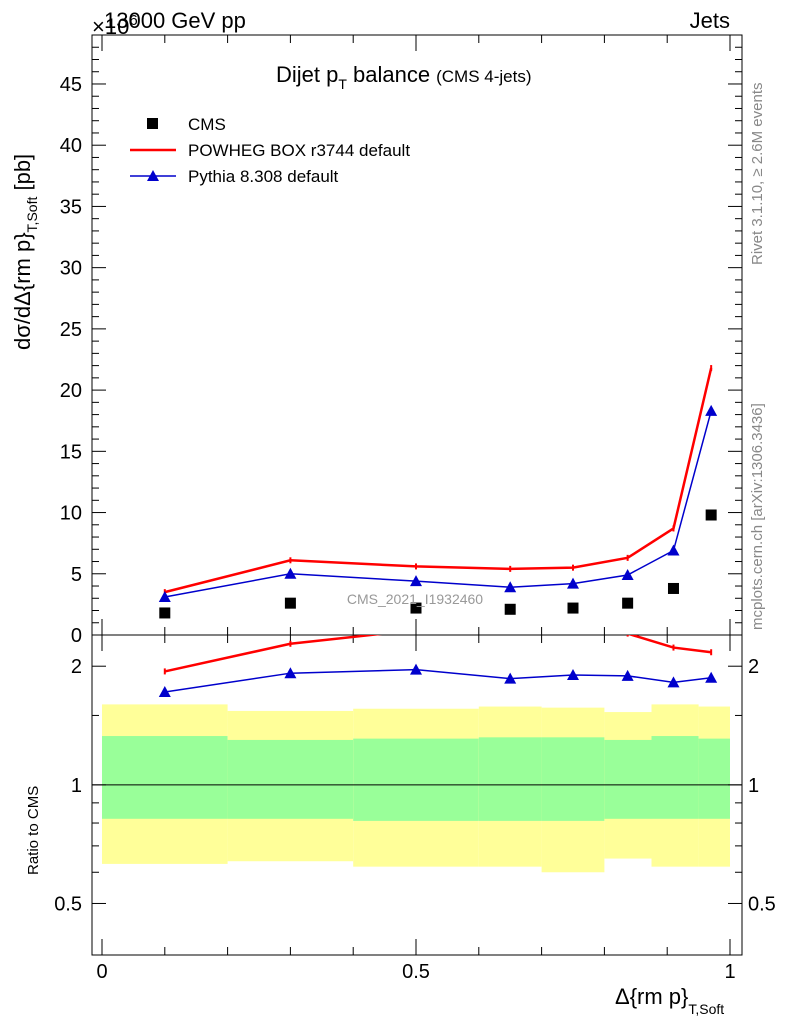 The width and height of the screenshot is (786, 1029). I want to click on side-label-mcplots: mcplots.cern.ch [arXiv:1306.3436], so click(757, 516).